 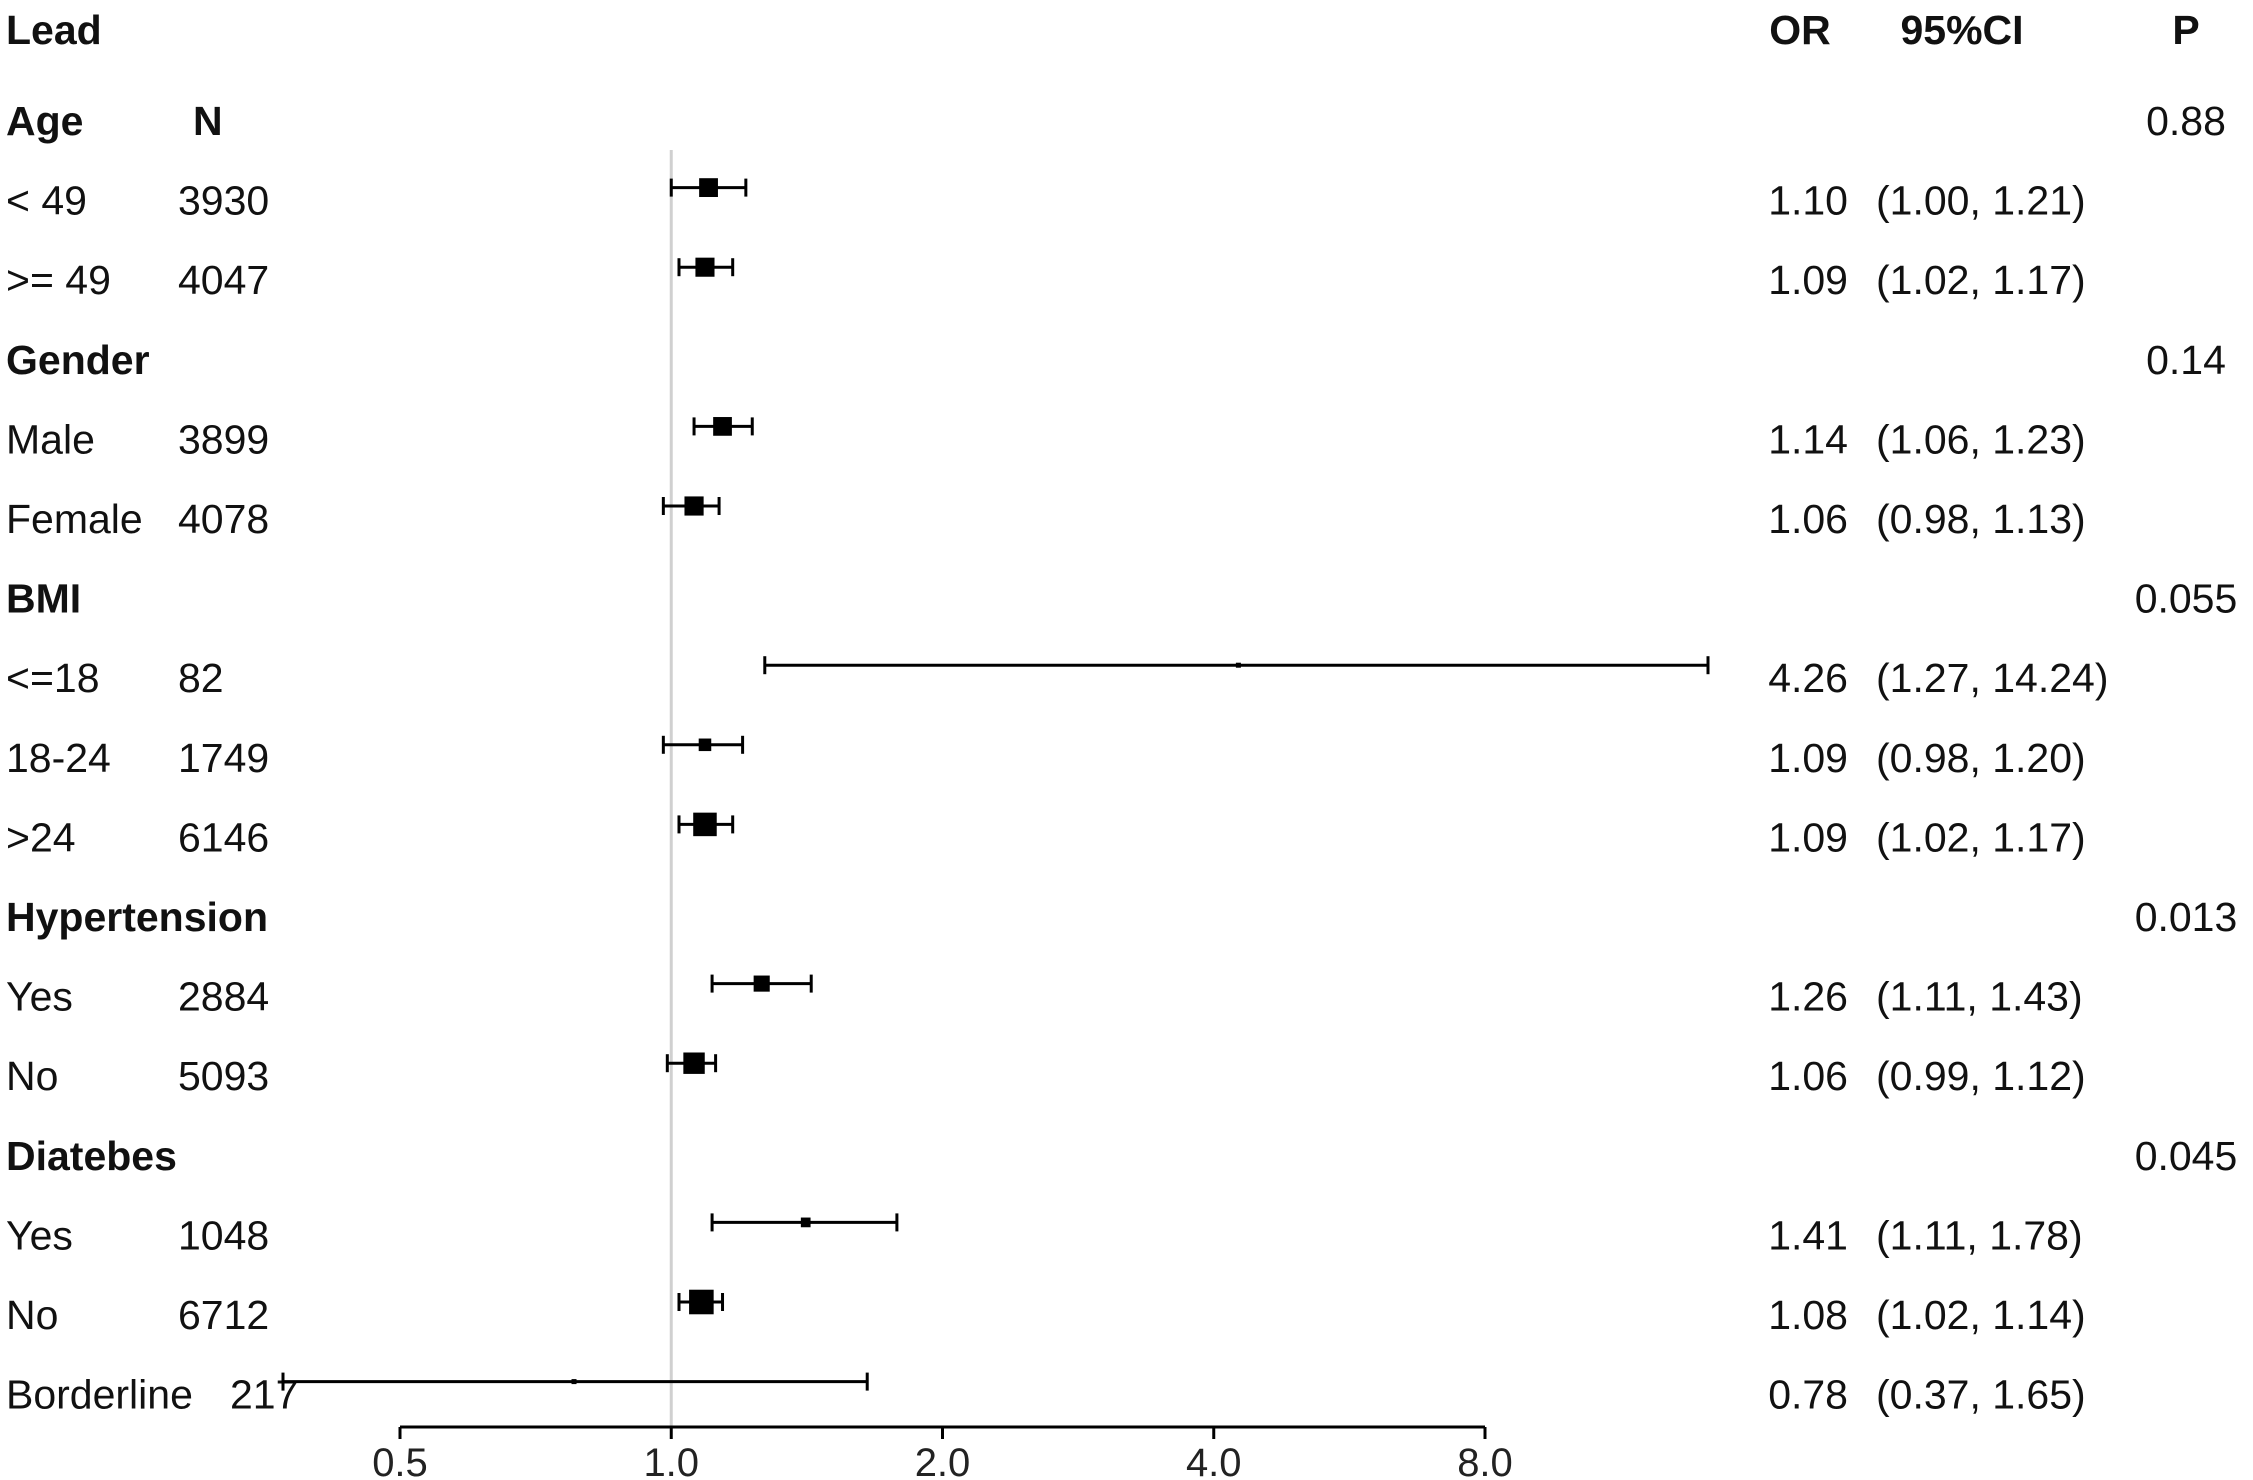 I want to click on n-value: 3899, so click(x=223, y=439).